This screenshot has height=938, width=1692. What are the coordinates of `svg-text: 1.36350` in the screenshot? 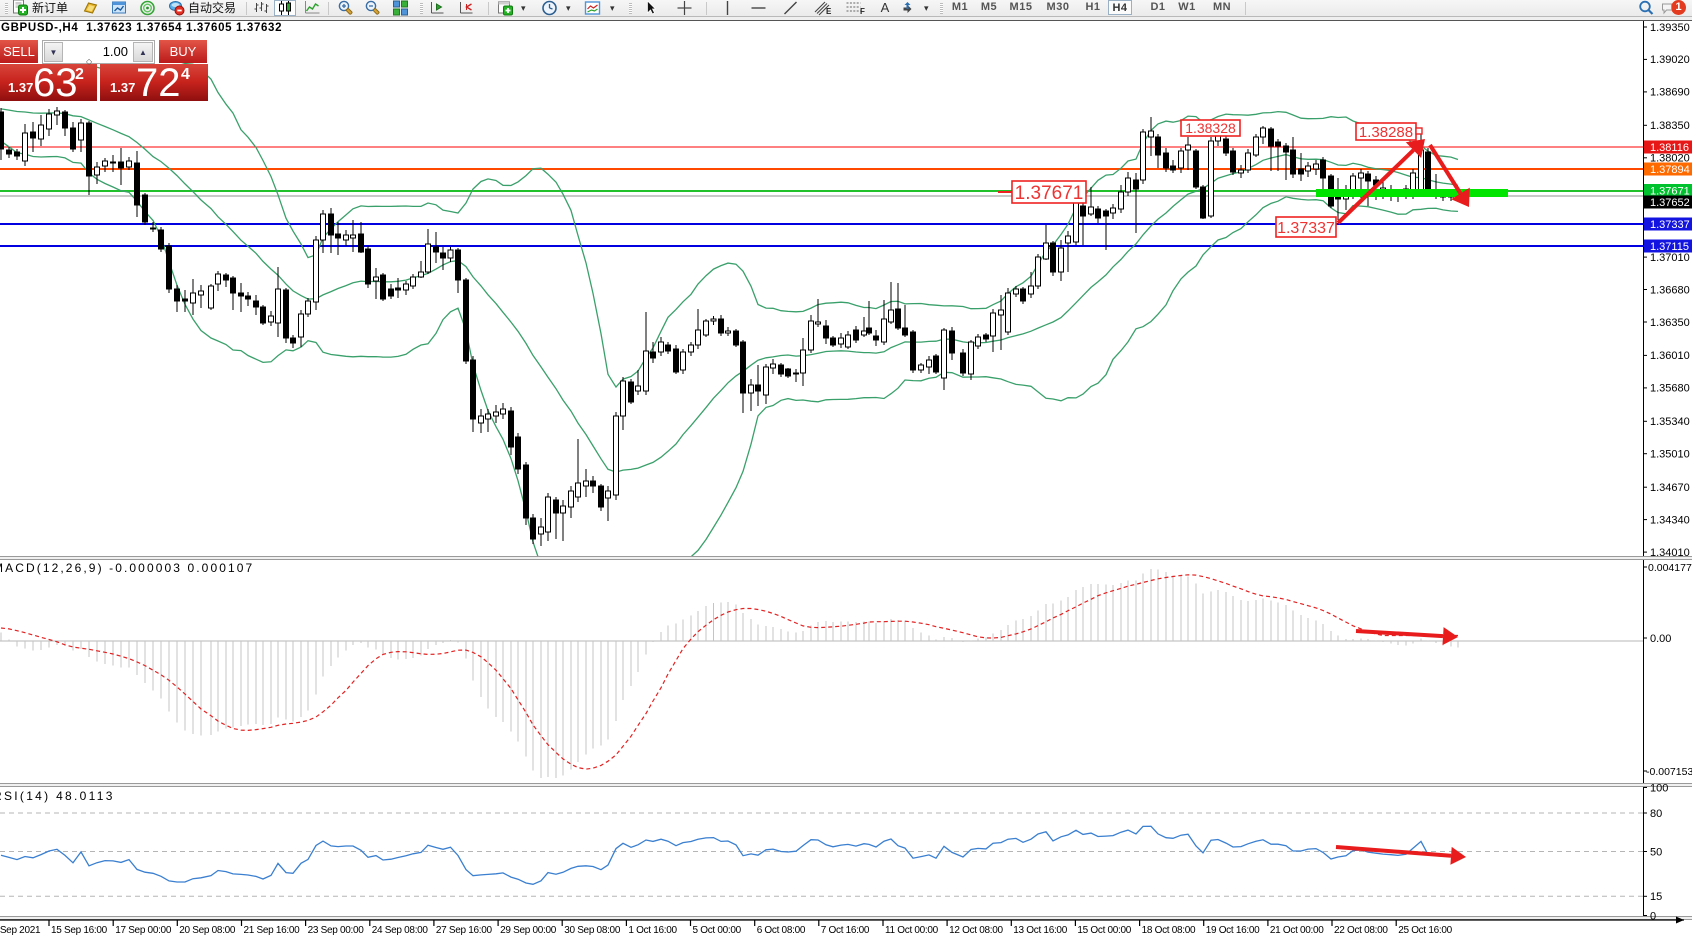 It's located at (1670, 323).